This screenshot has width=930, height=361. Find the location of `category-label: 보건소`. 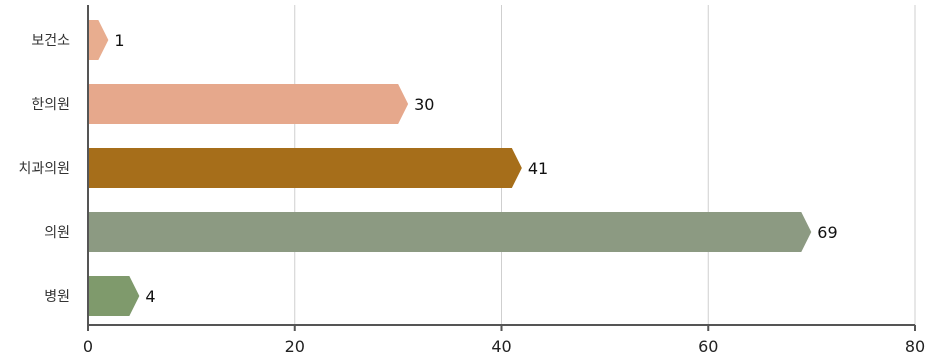

category-label: 보건소 is located at coordinates (50, 41).